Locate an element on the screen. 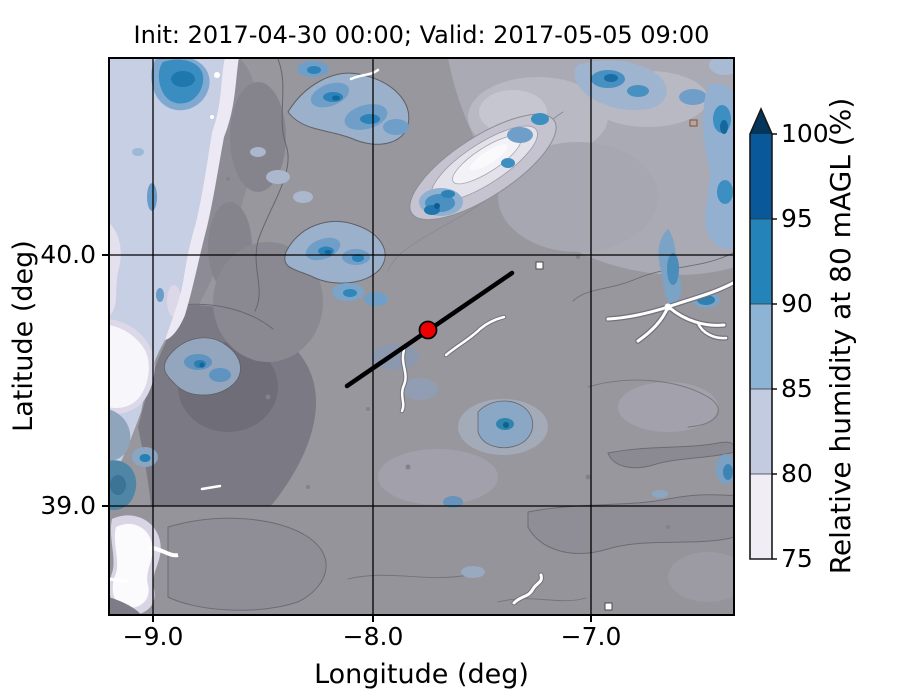  colorbar is located at coordinates (765, 340).